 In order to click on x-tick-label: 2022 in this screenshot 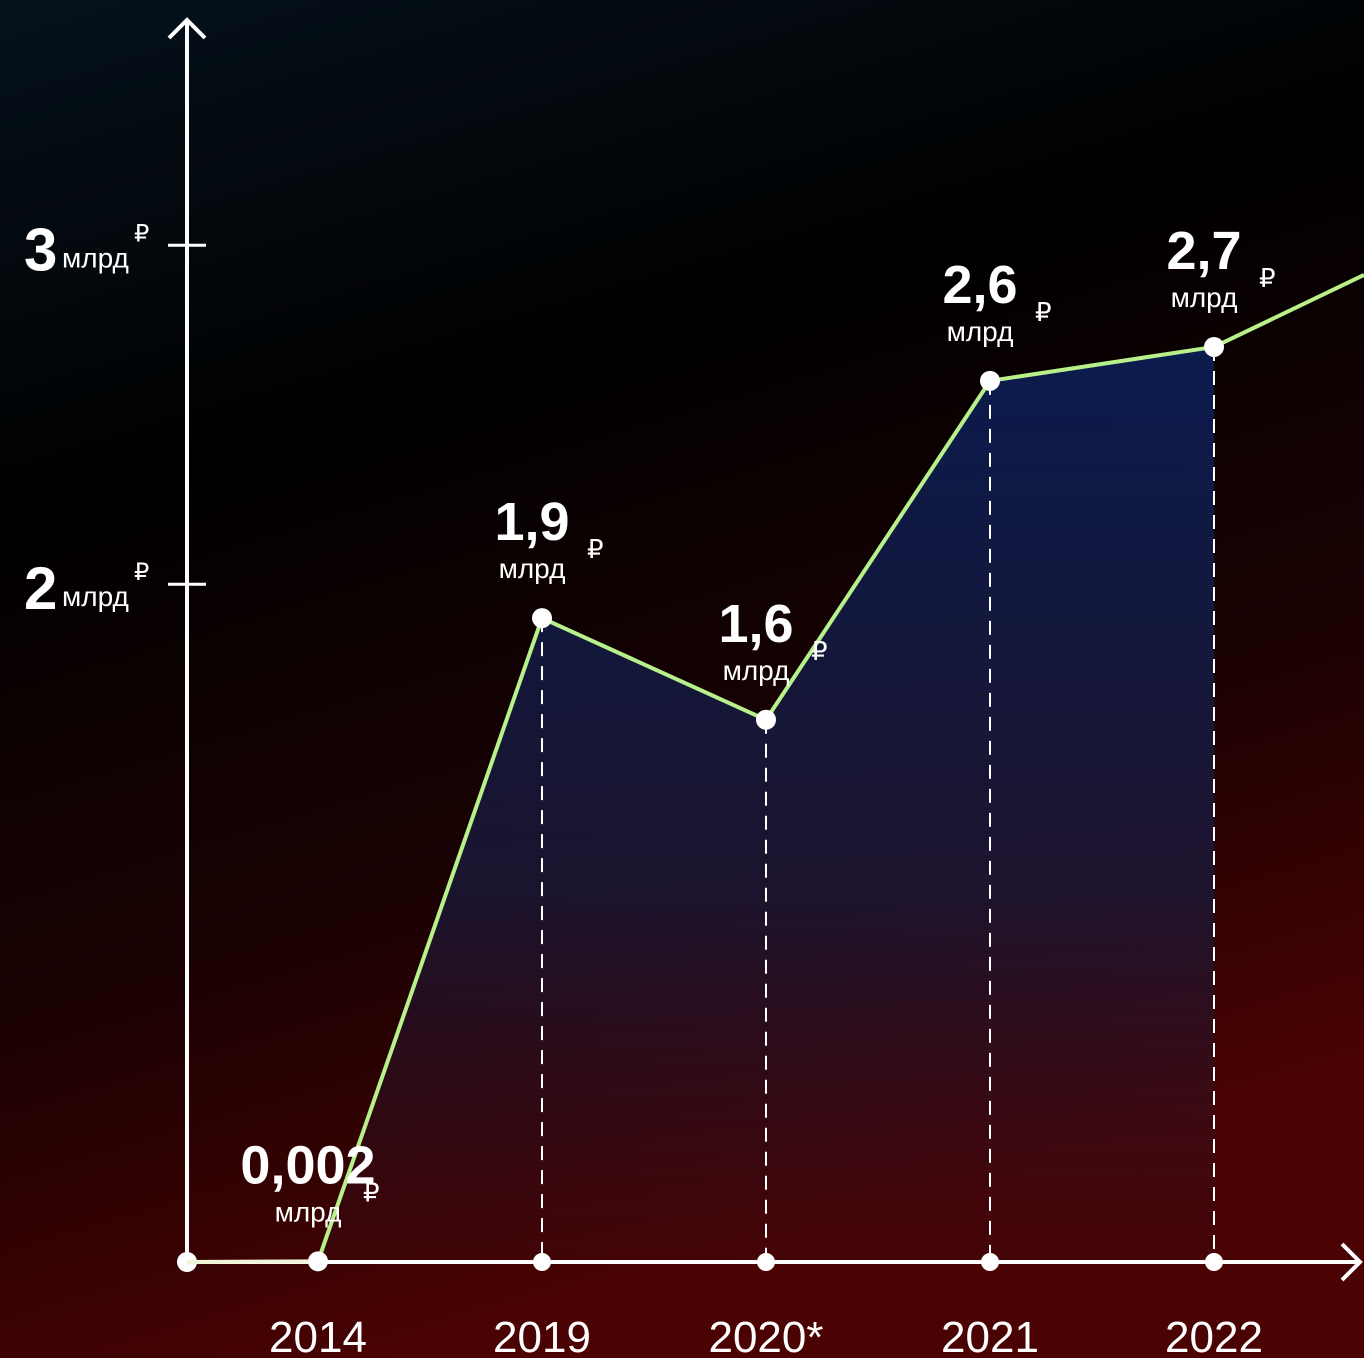, I will do `click(1214, 1335)`.